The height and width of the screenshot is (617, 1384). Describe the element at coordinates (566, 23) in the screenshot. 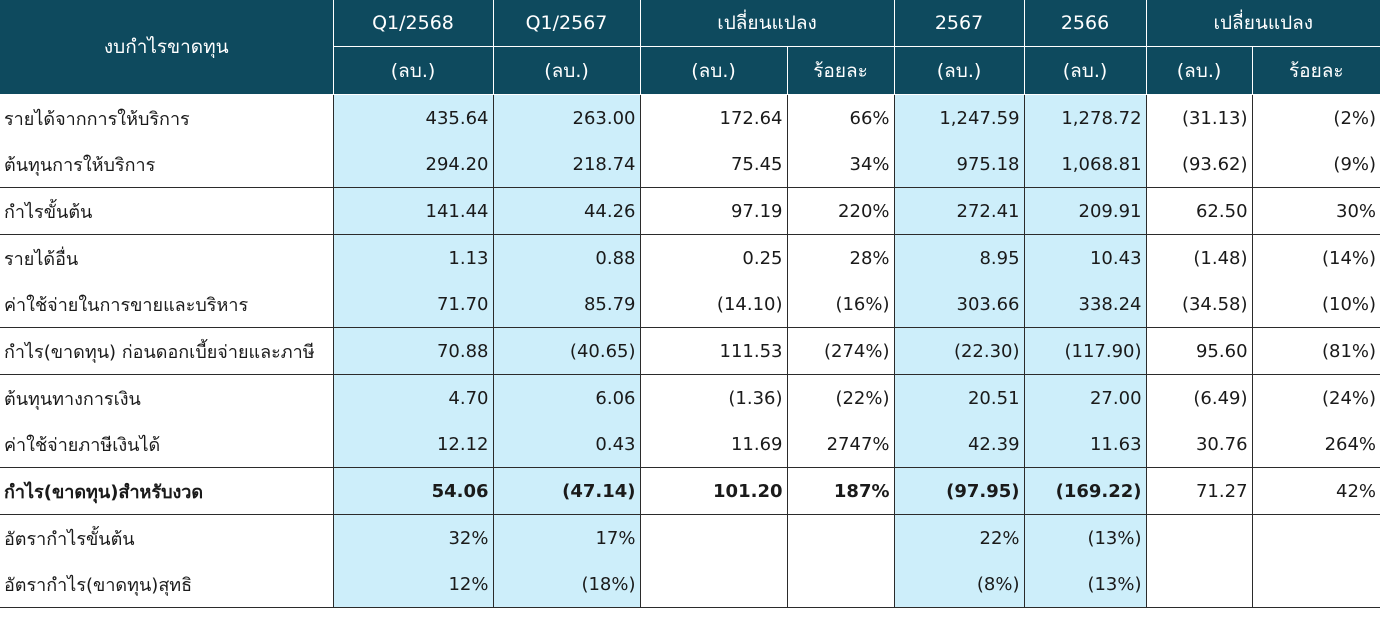

I see `header-q1-2567: Q1/2567` at that location.